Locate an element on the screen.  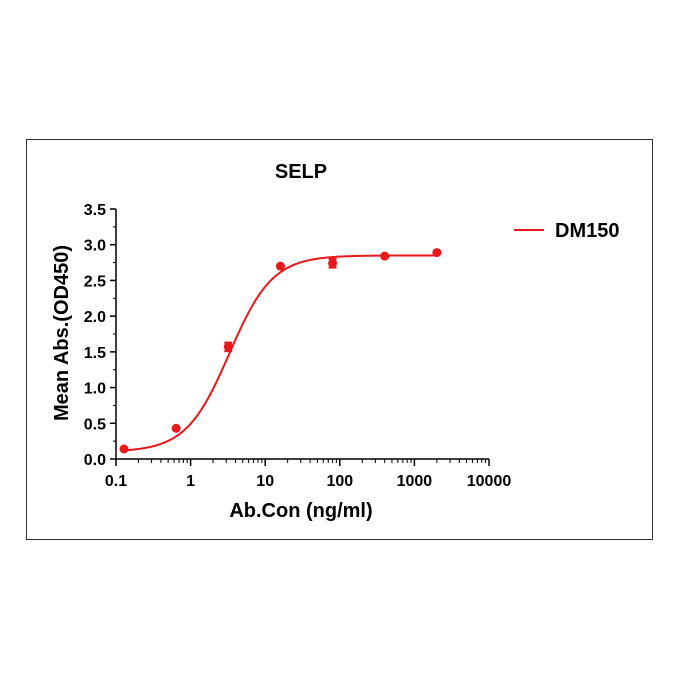
fit-curve is located at coordinates (280, 353).